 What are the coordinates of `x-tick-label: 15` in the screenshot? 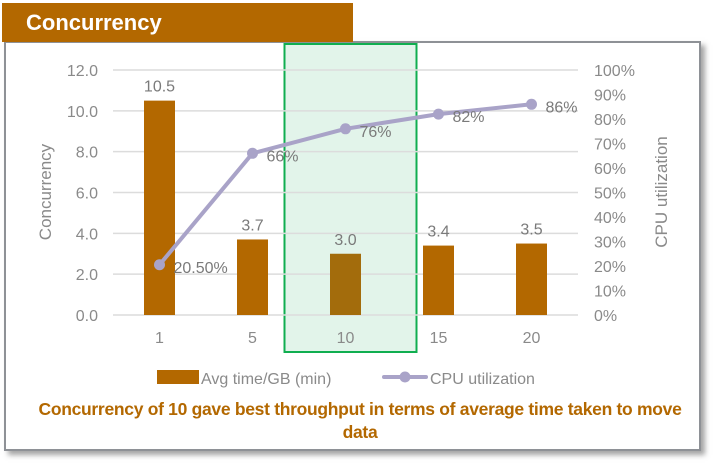 It's located at (439, 338).